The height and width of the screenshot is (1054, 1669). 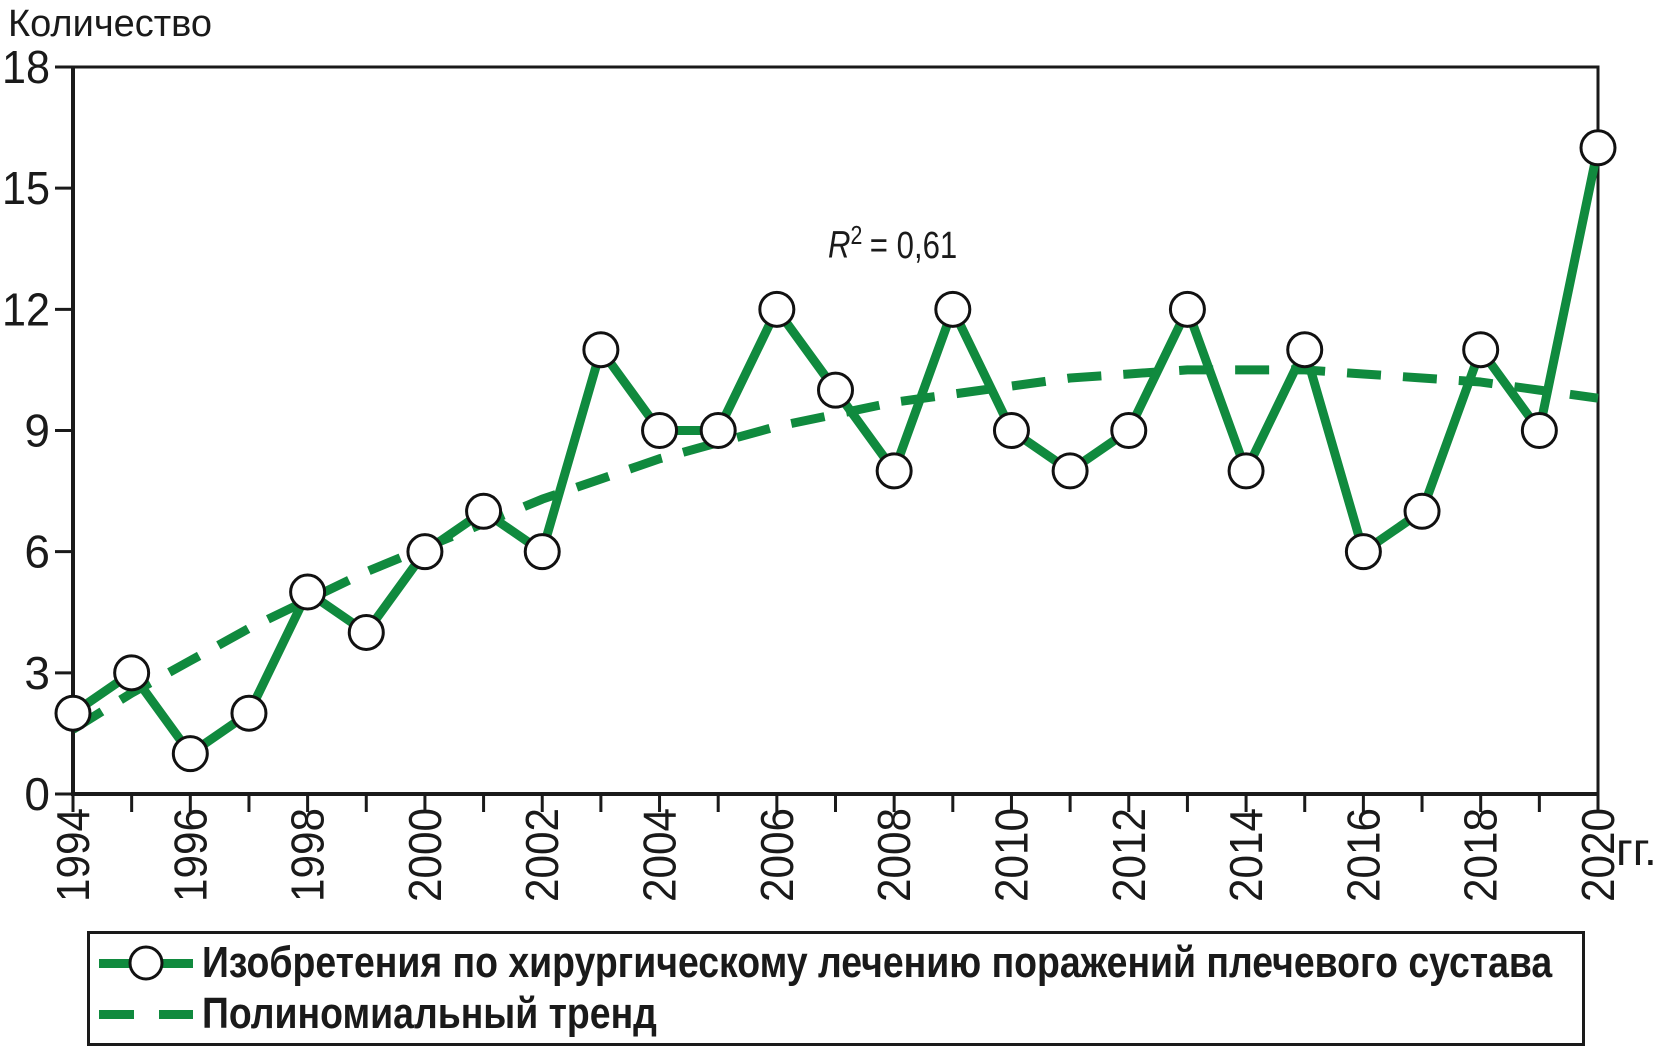 I want to click on line-circle-marker-icon, so click(x=146, y=963).